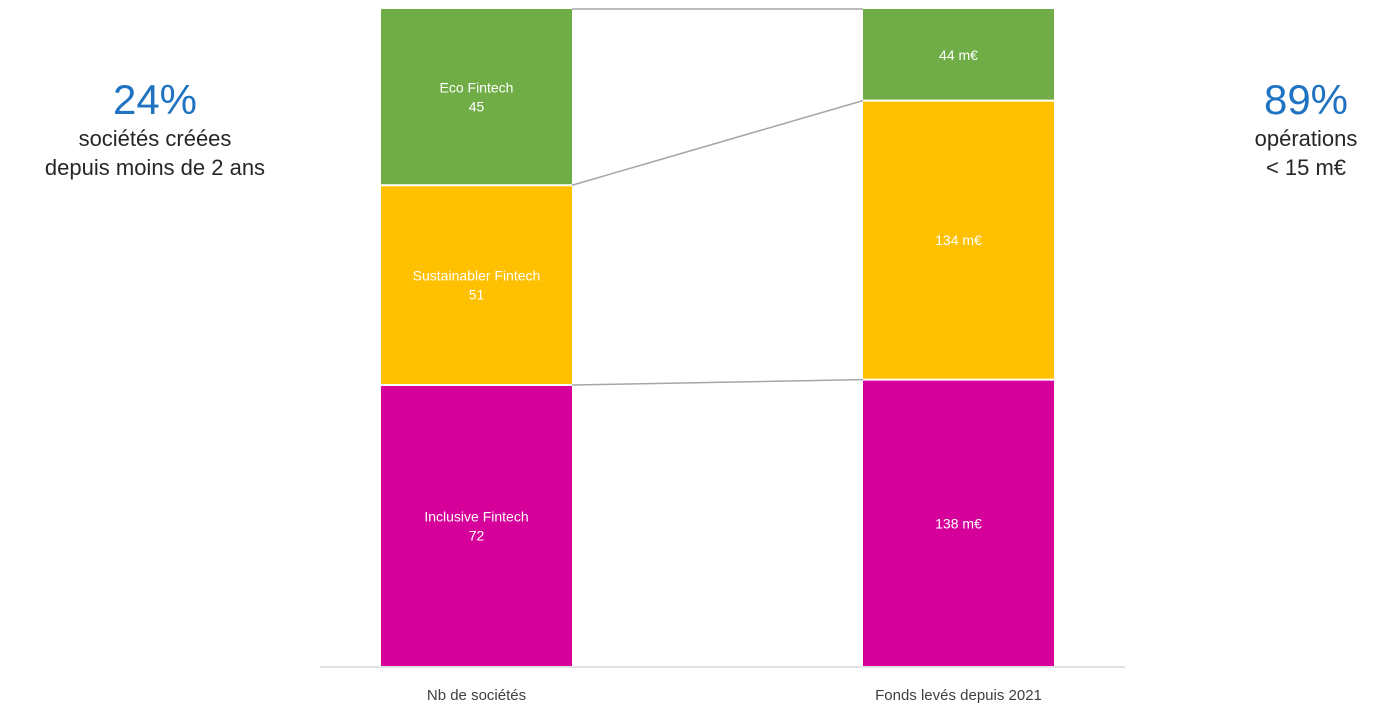  I want to click on kpi-companies-label-line2: depuis moins de 2 ans, so click(155, 167).